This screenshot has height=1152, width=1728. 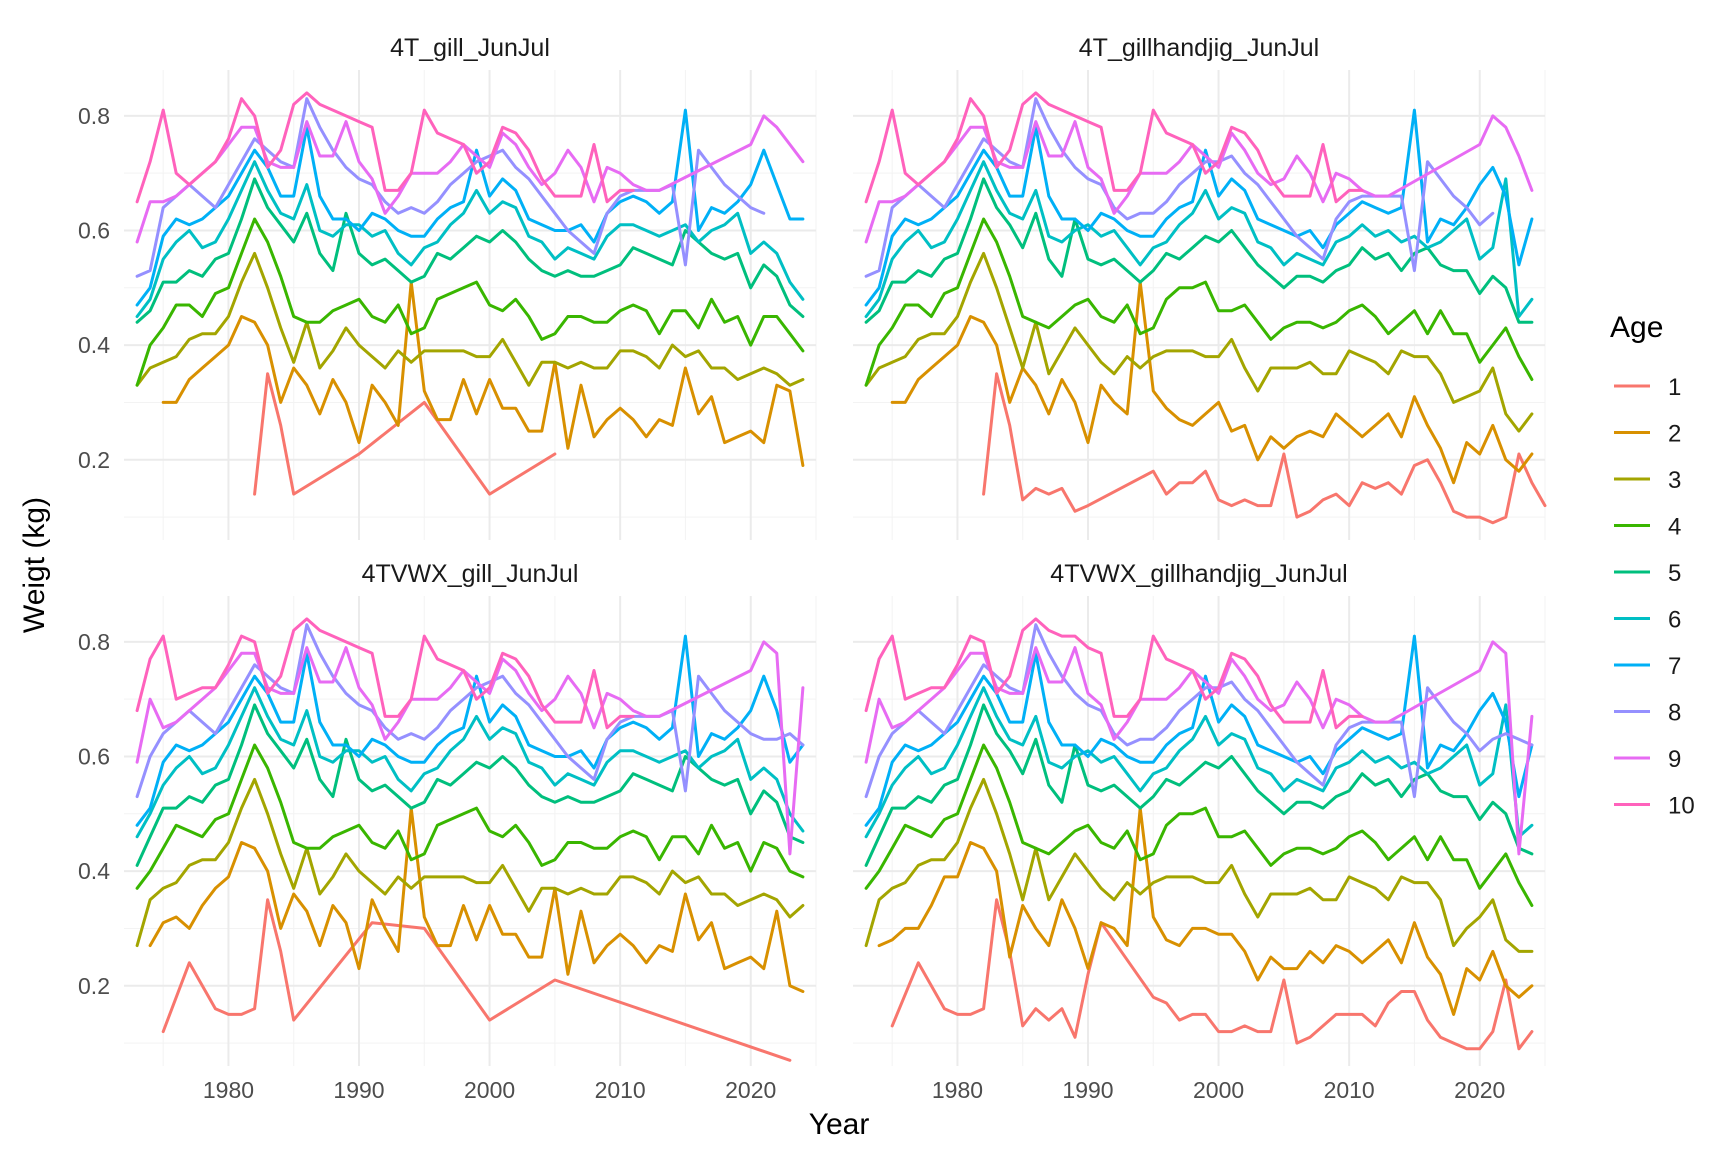 I want to click on legend-label: 4, so click(x=1674, y=527).